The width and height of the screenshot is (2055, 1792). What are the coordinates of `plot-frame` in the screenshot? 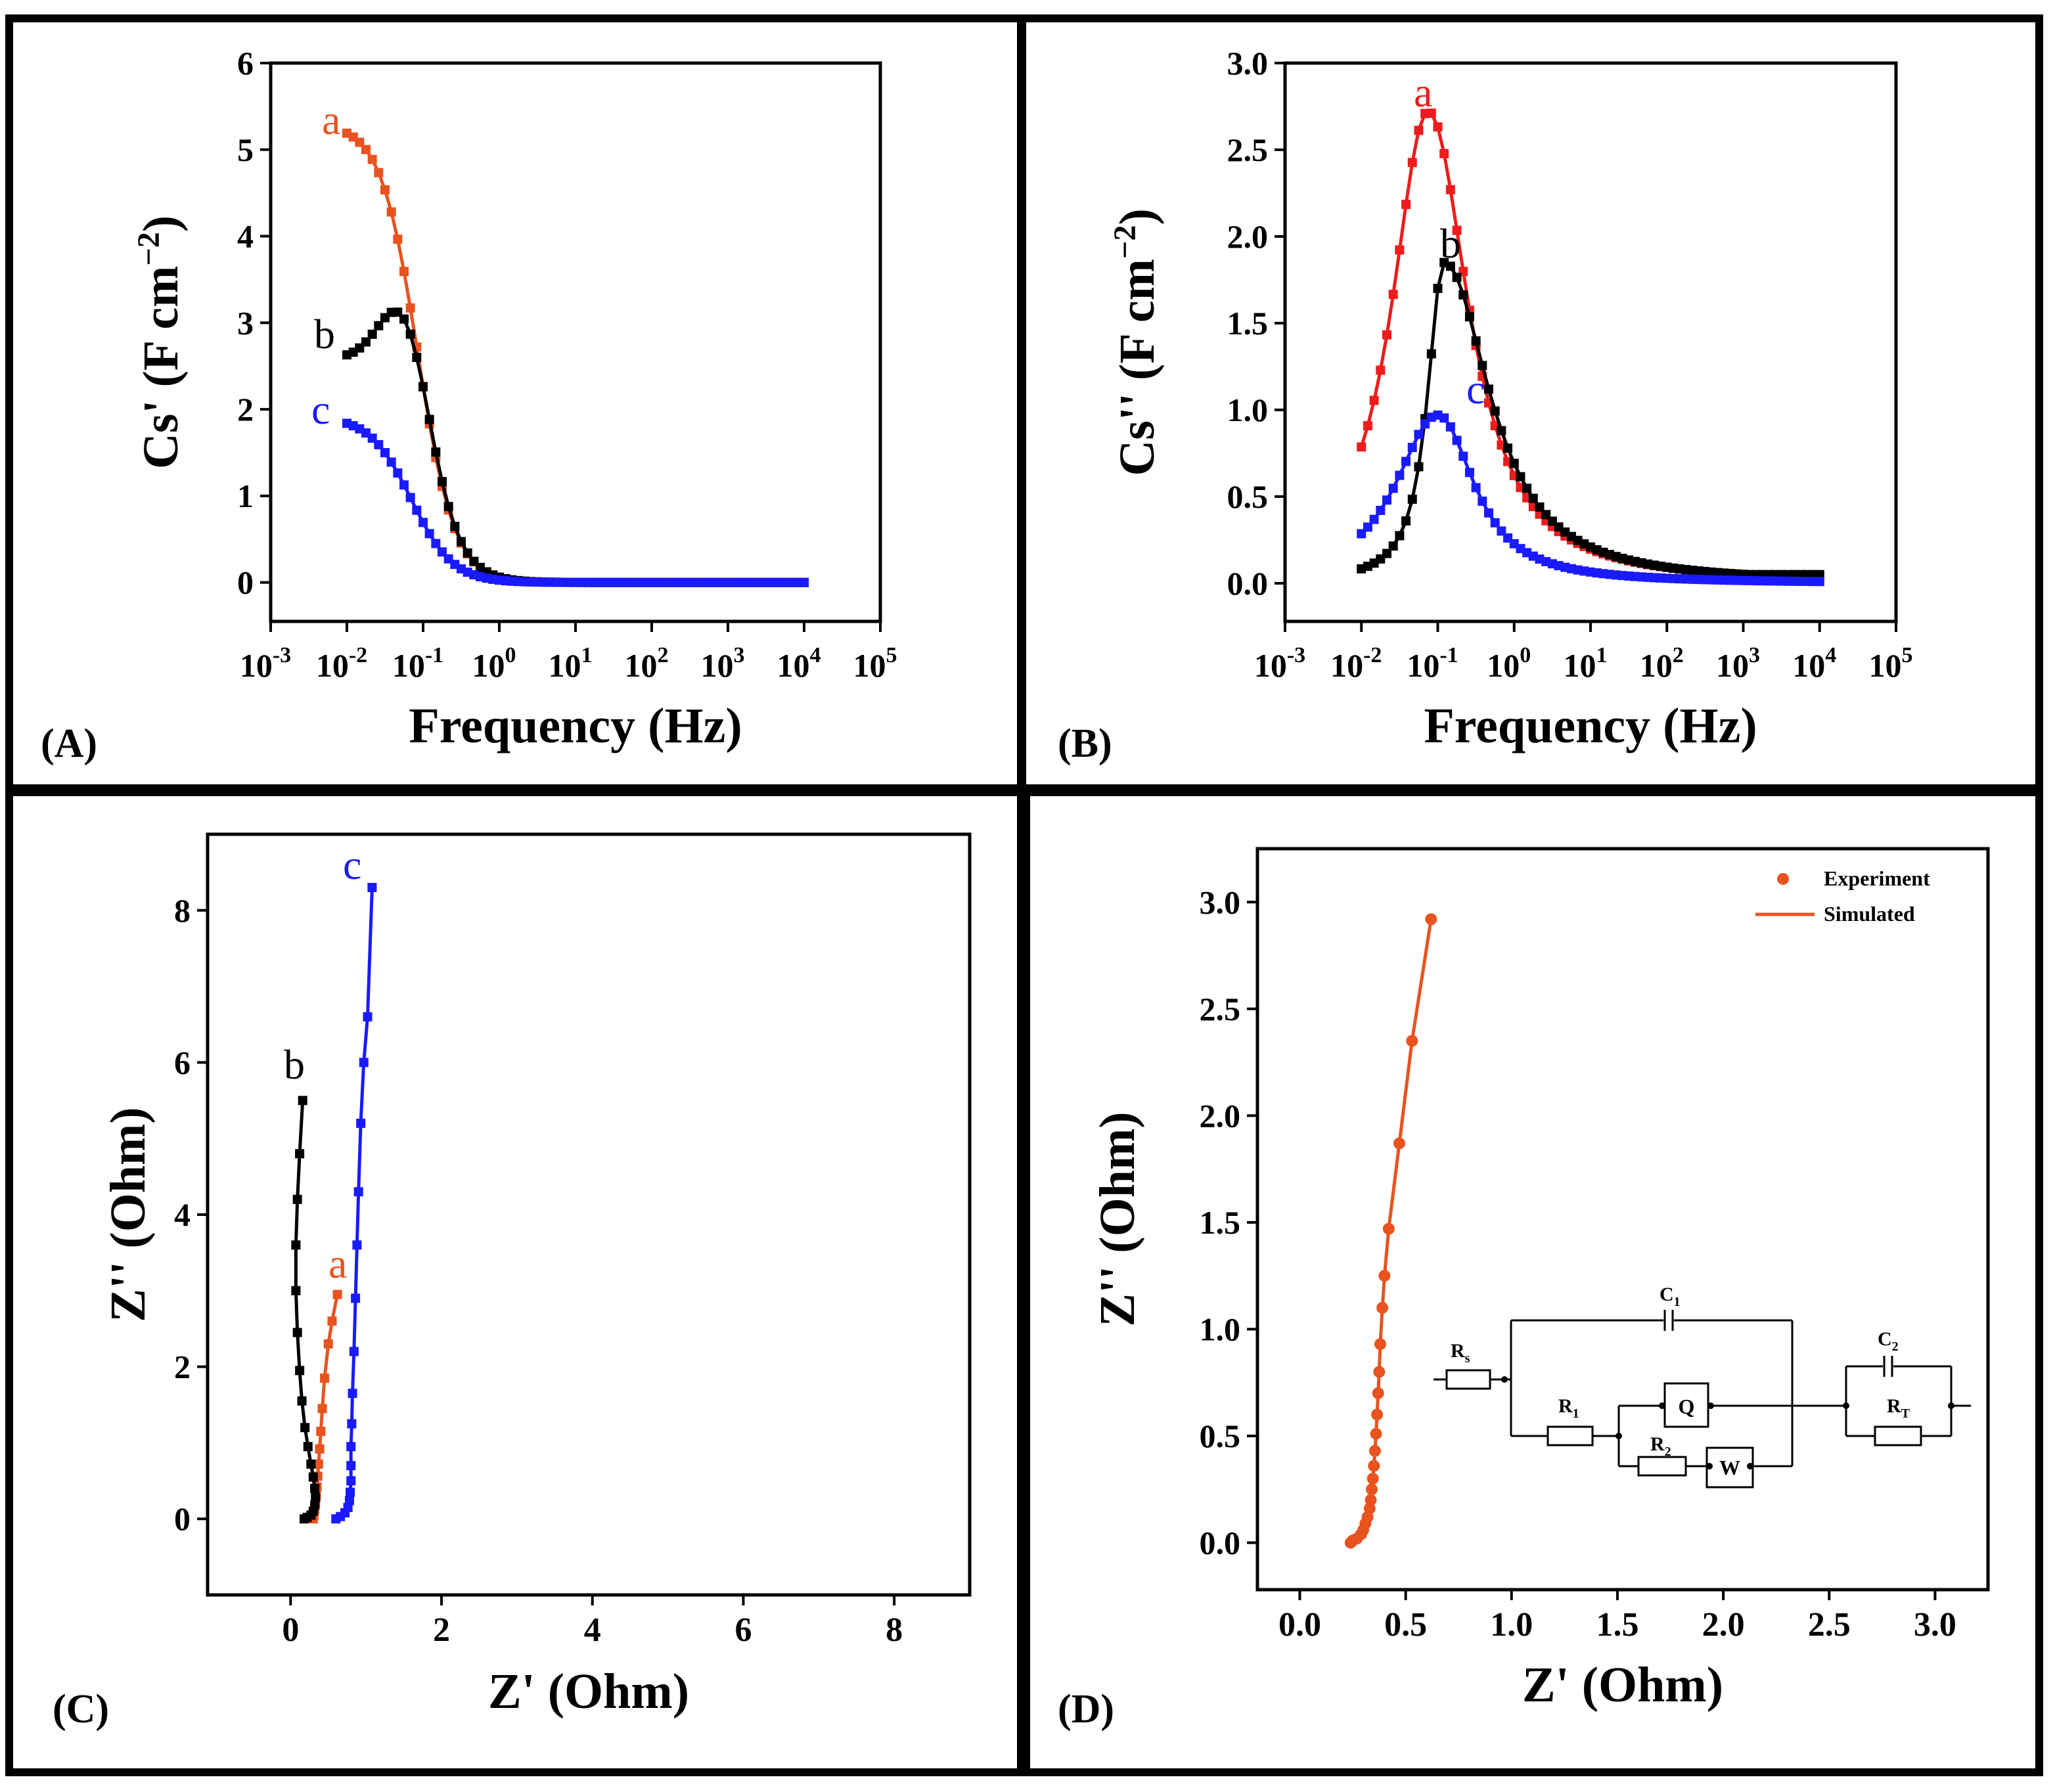 It's located at (1622, 1219).